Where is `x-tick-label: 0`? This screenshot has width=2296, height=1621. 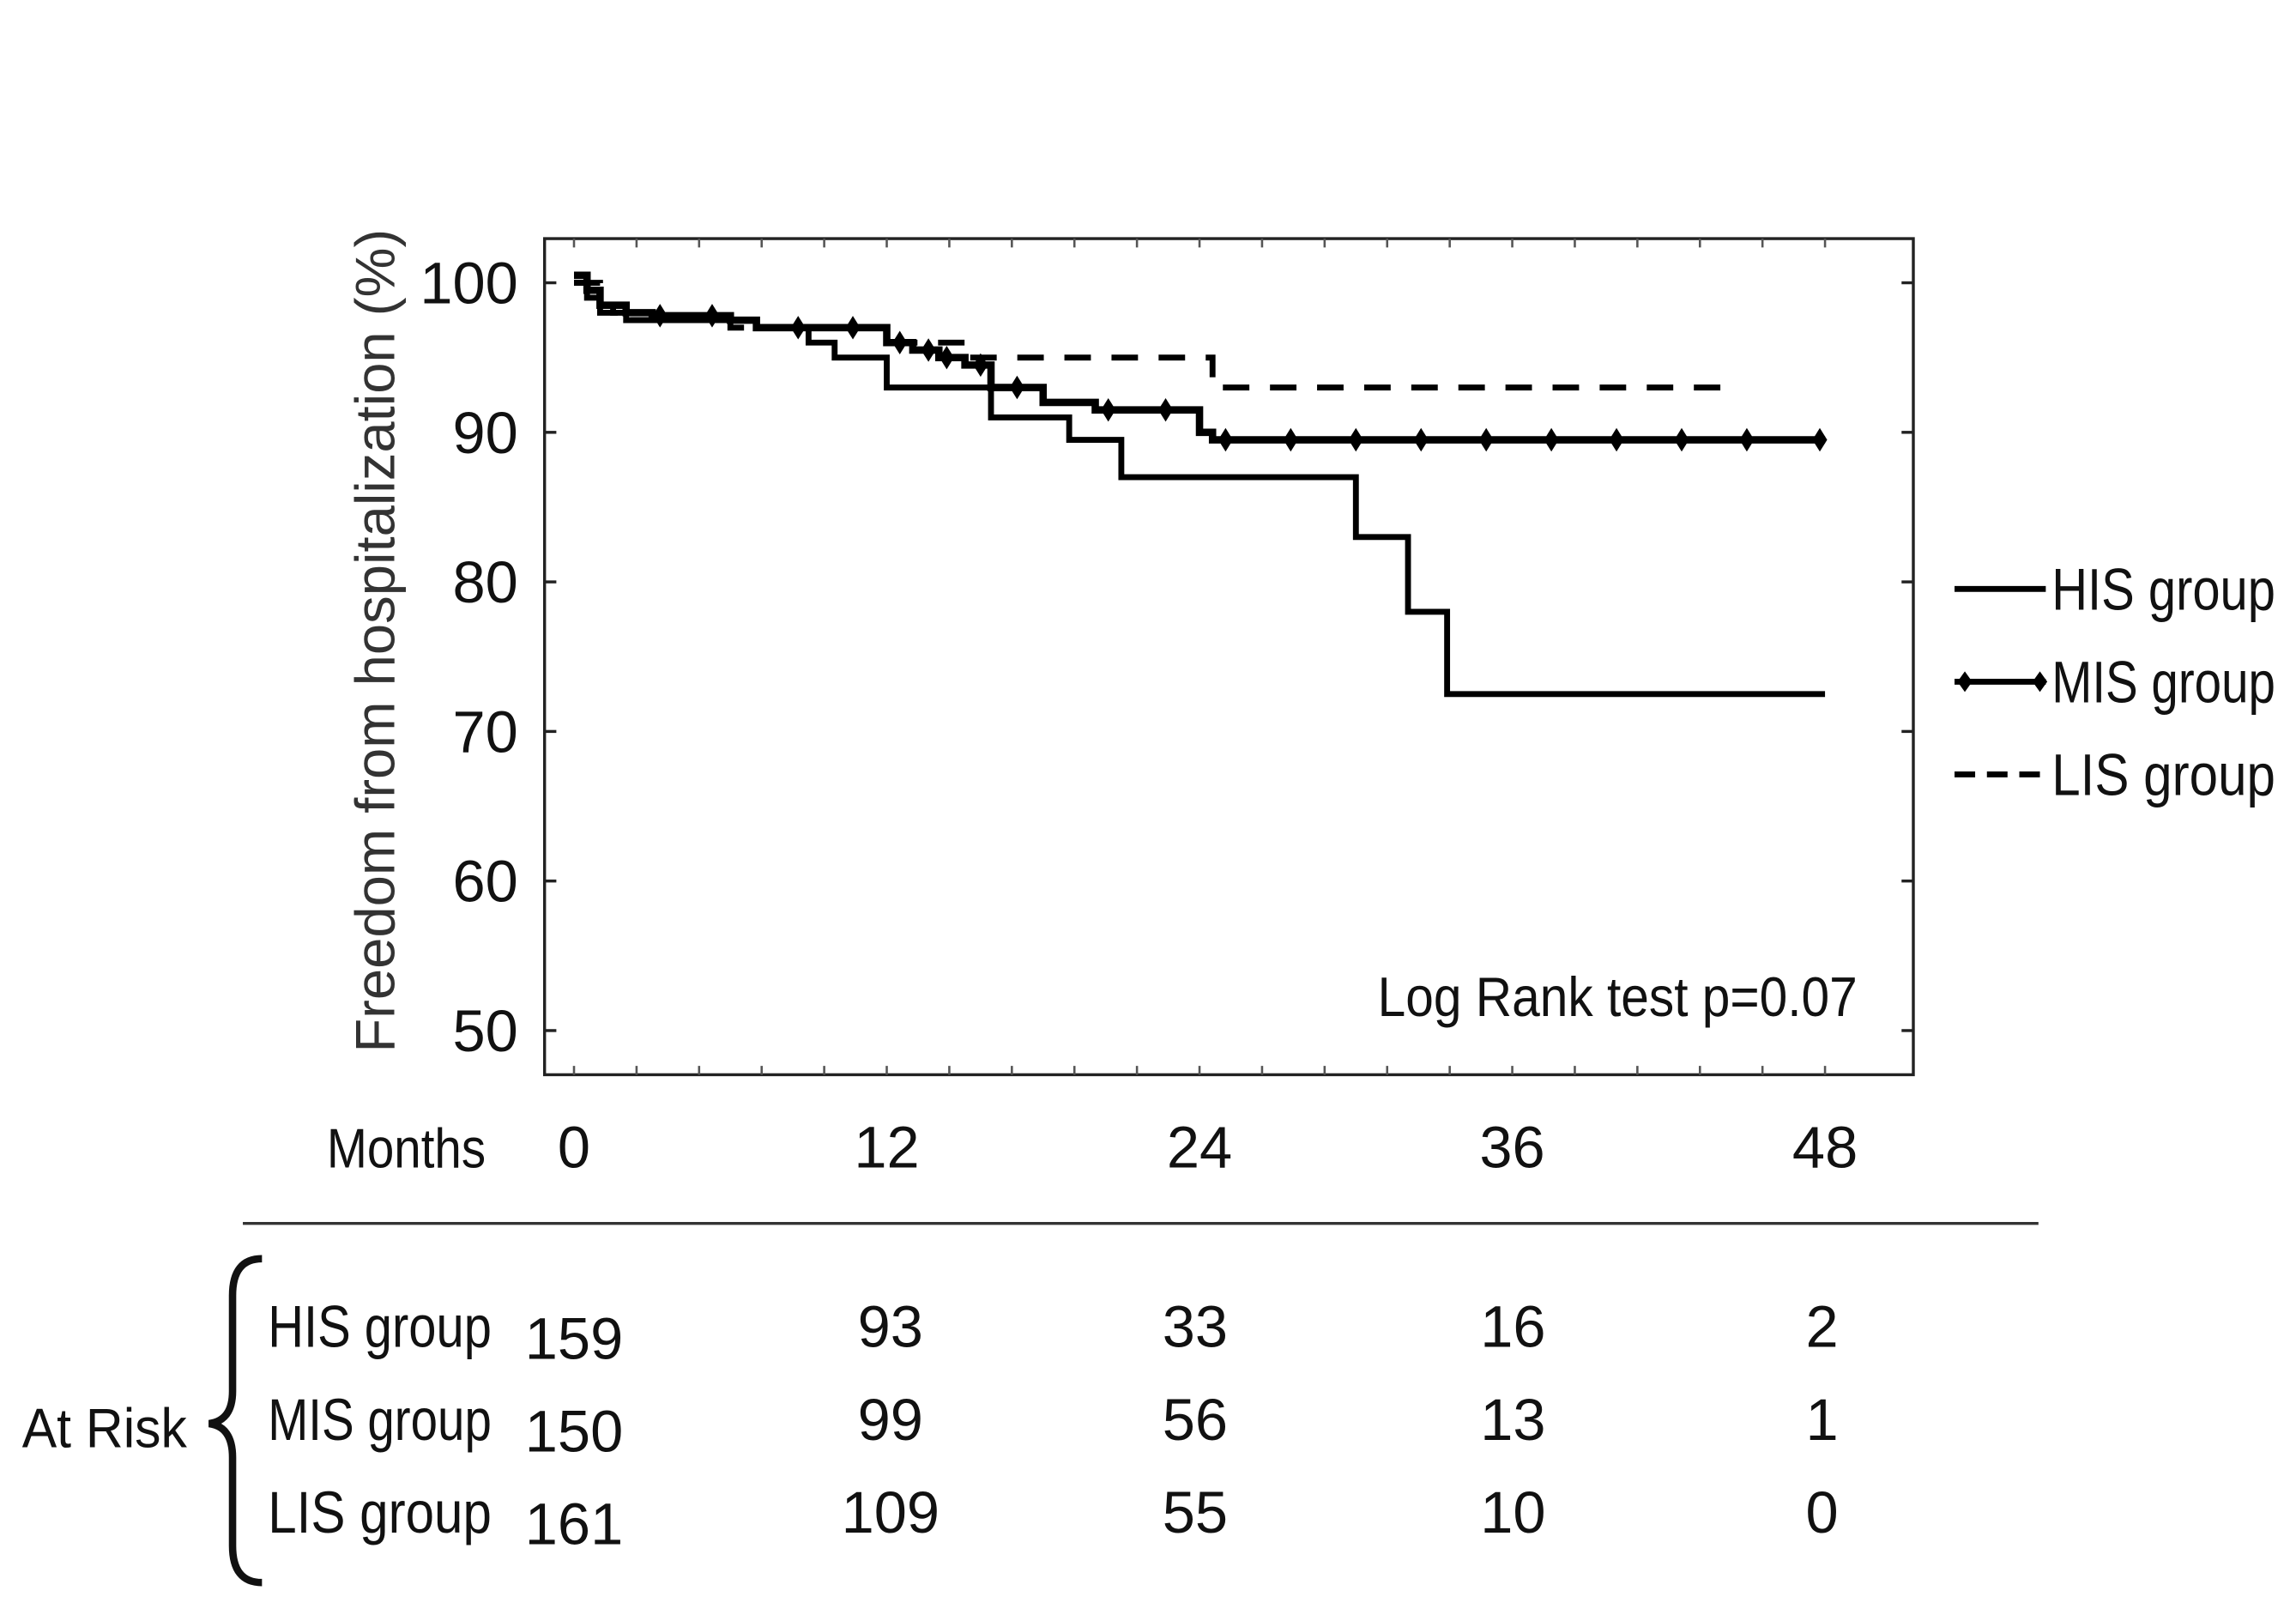
x-tick-label: 0 is located at coordinates (574, 1147).